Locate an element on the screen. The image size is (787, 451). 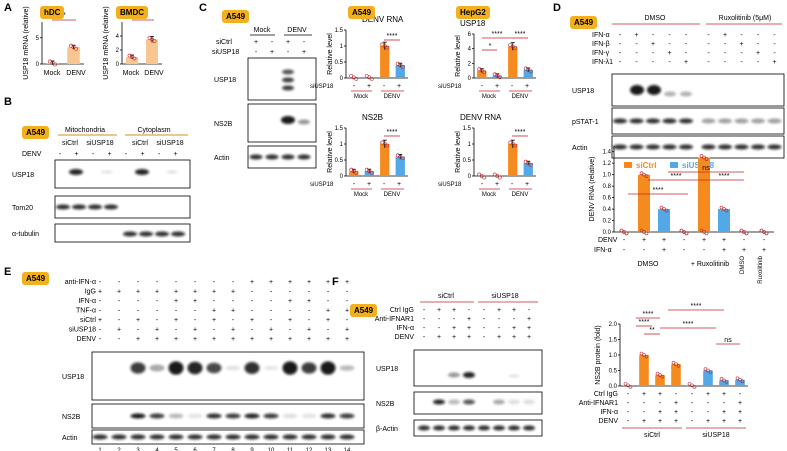
b-mito-siusp18: siUSP18 is located at coordinates (99, 143).